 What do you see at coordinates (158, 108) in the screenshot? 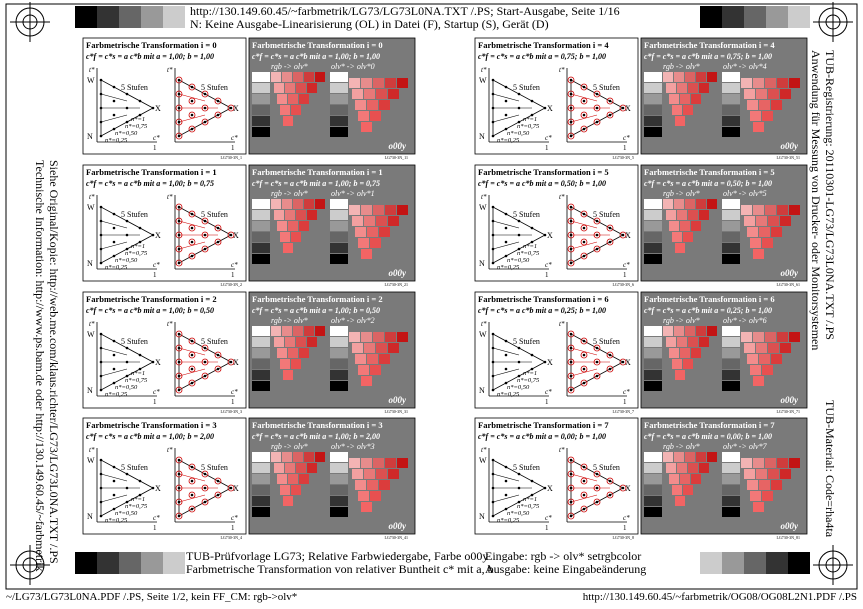
I see `label: X` at bounding box center [158, 108].